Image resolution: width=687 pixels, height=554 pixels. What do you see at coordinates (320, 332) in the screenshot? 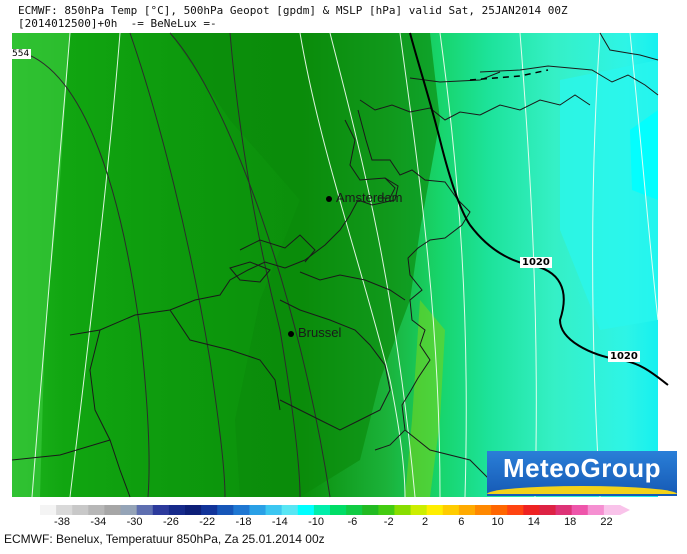
I see `city-label: Brussel` at bounding box center [320, 332].